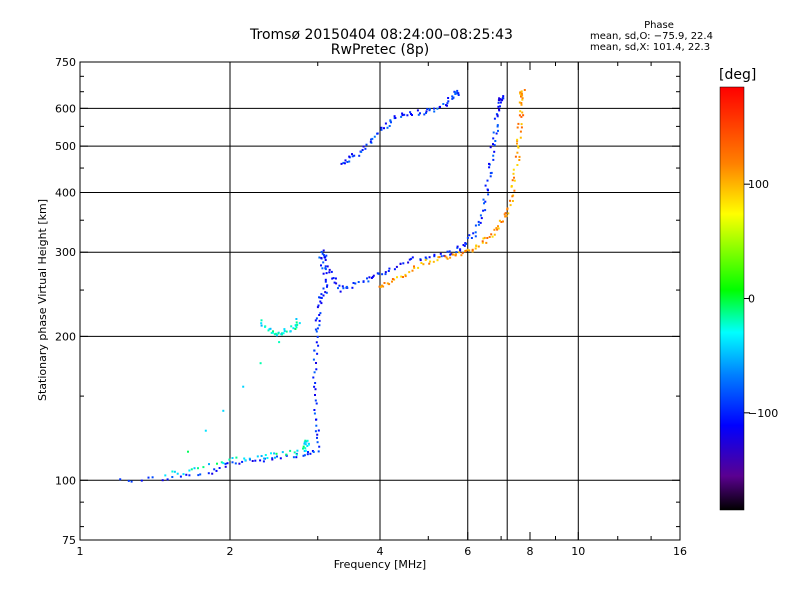 This screenshot has height=600, width=800. I want to click on x-tick-label: 16, so click(680, 551).